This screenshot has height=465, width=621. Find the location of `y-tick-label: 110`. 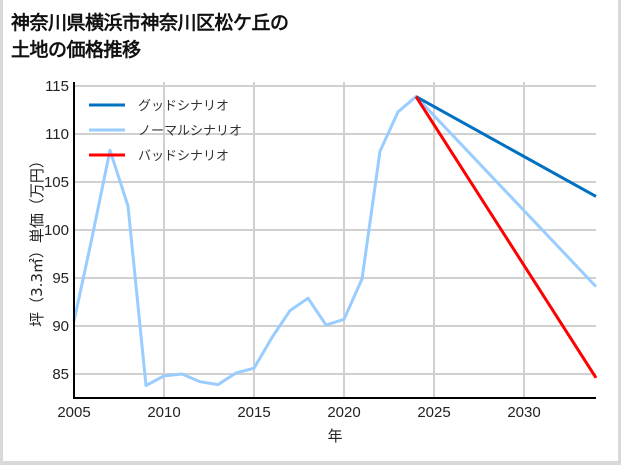

y-tick-label: 110 is located at coordinates (57, 134).